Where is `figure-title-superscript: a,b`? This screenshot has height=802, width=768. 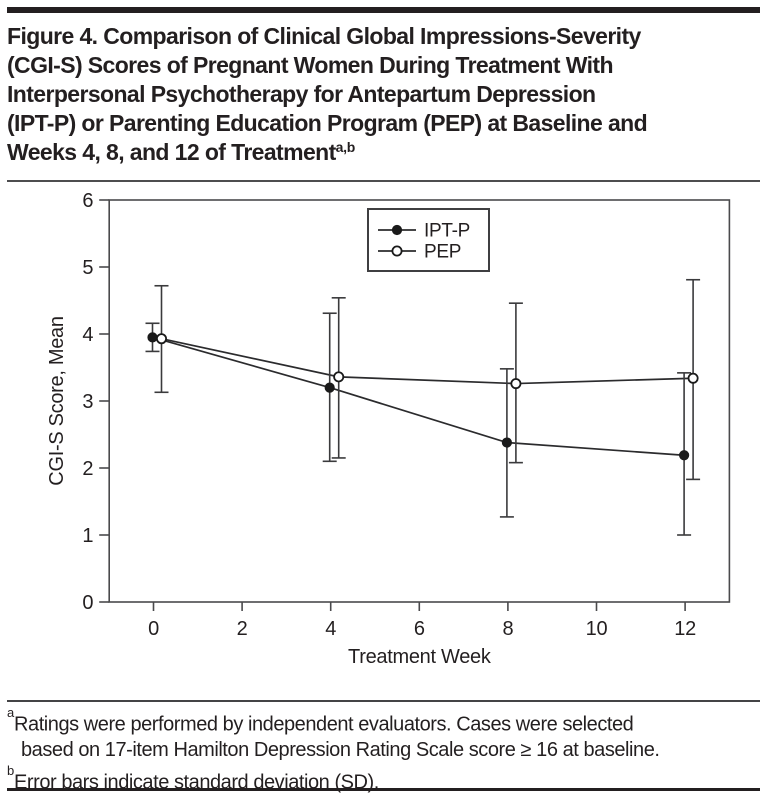 figure-title-superscript: a,b is located at coordinates (345, 147).